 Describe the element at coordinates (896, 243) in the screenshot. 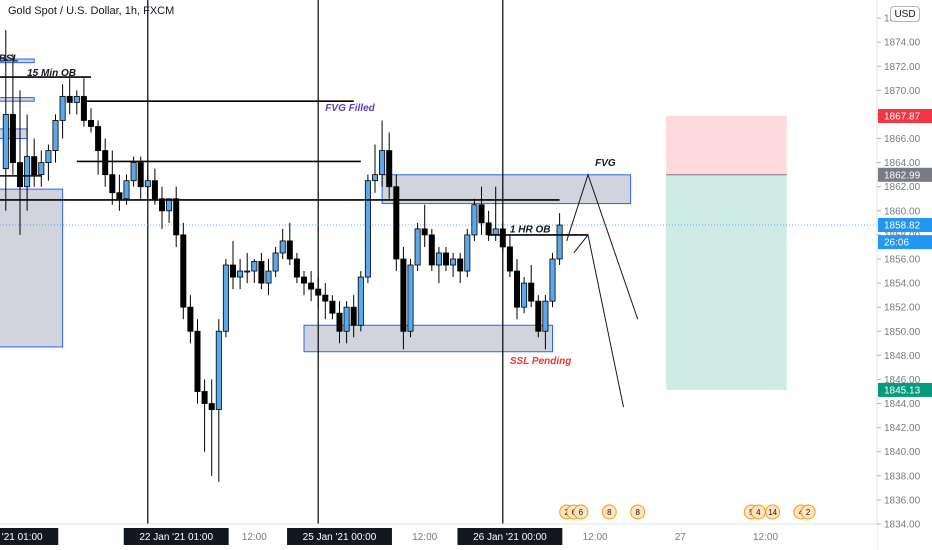

I see `price-label-text: 26:06` at that location.